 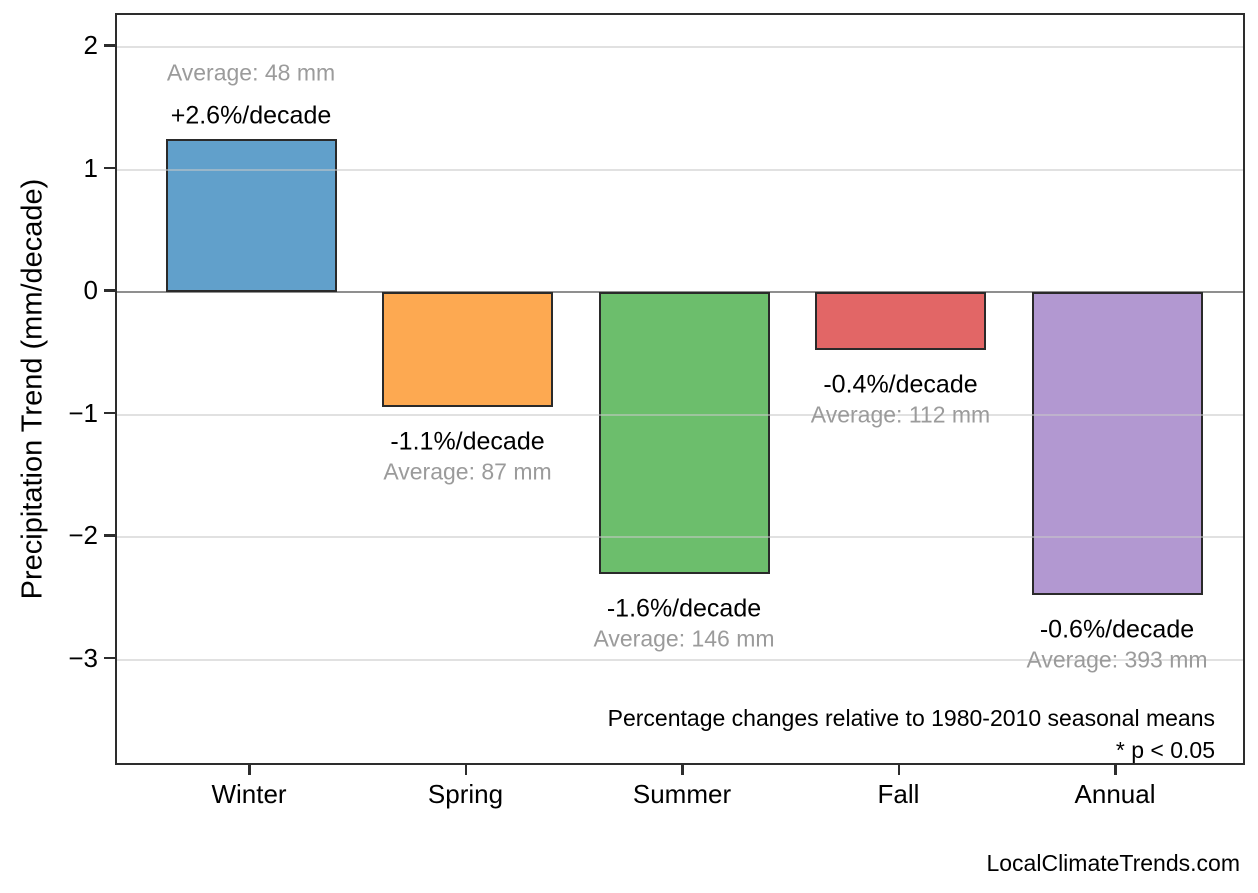 I want to click on y-tick-label: 0, so click(x=90, y=290).